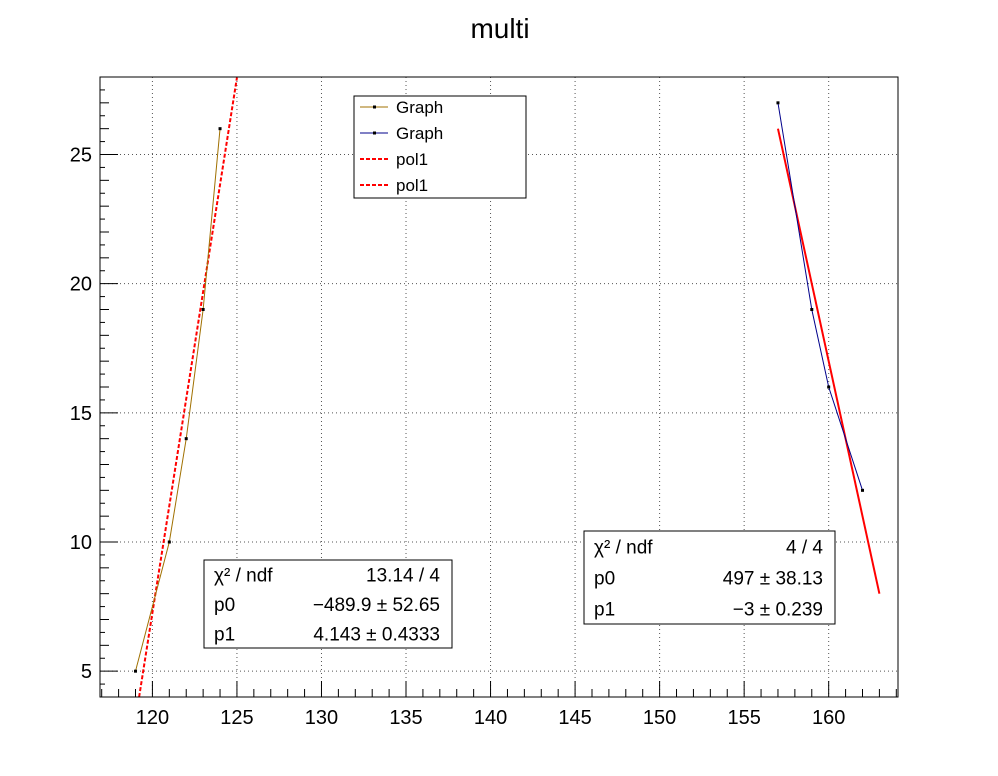  Describe the element at coordinates (574, 718) in the screenshot. I see `x-tick-label: 145` at that location.